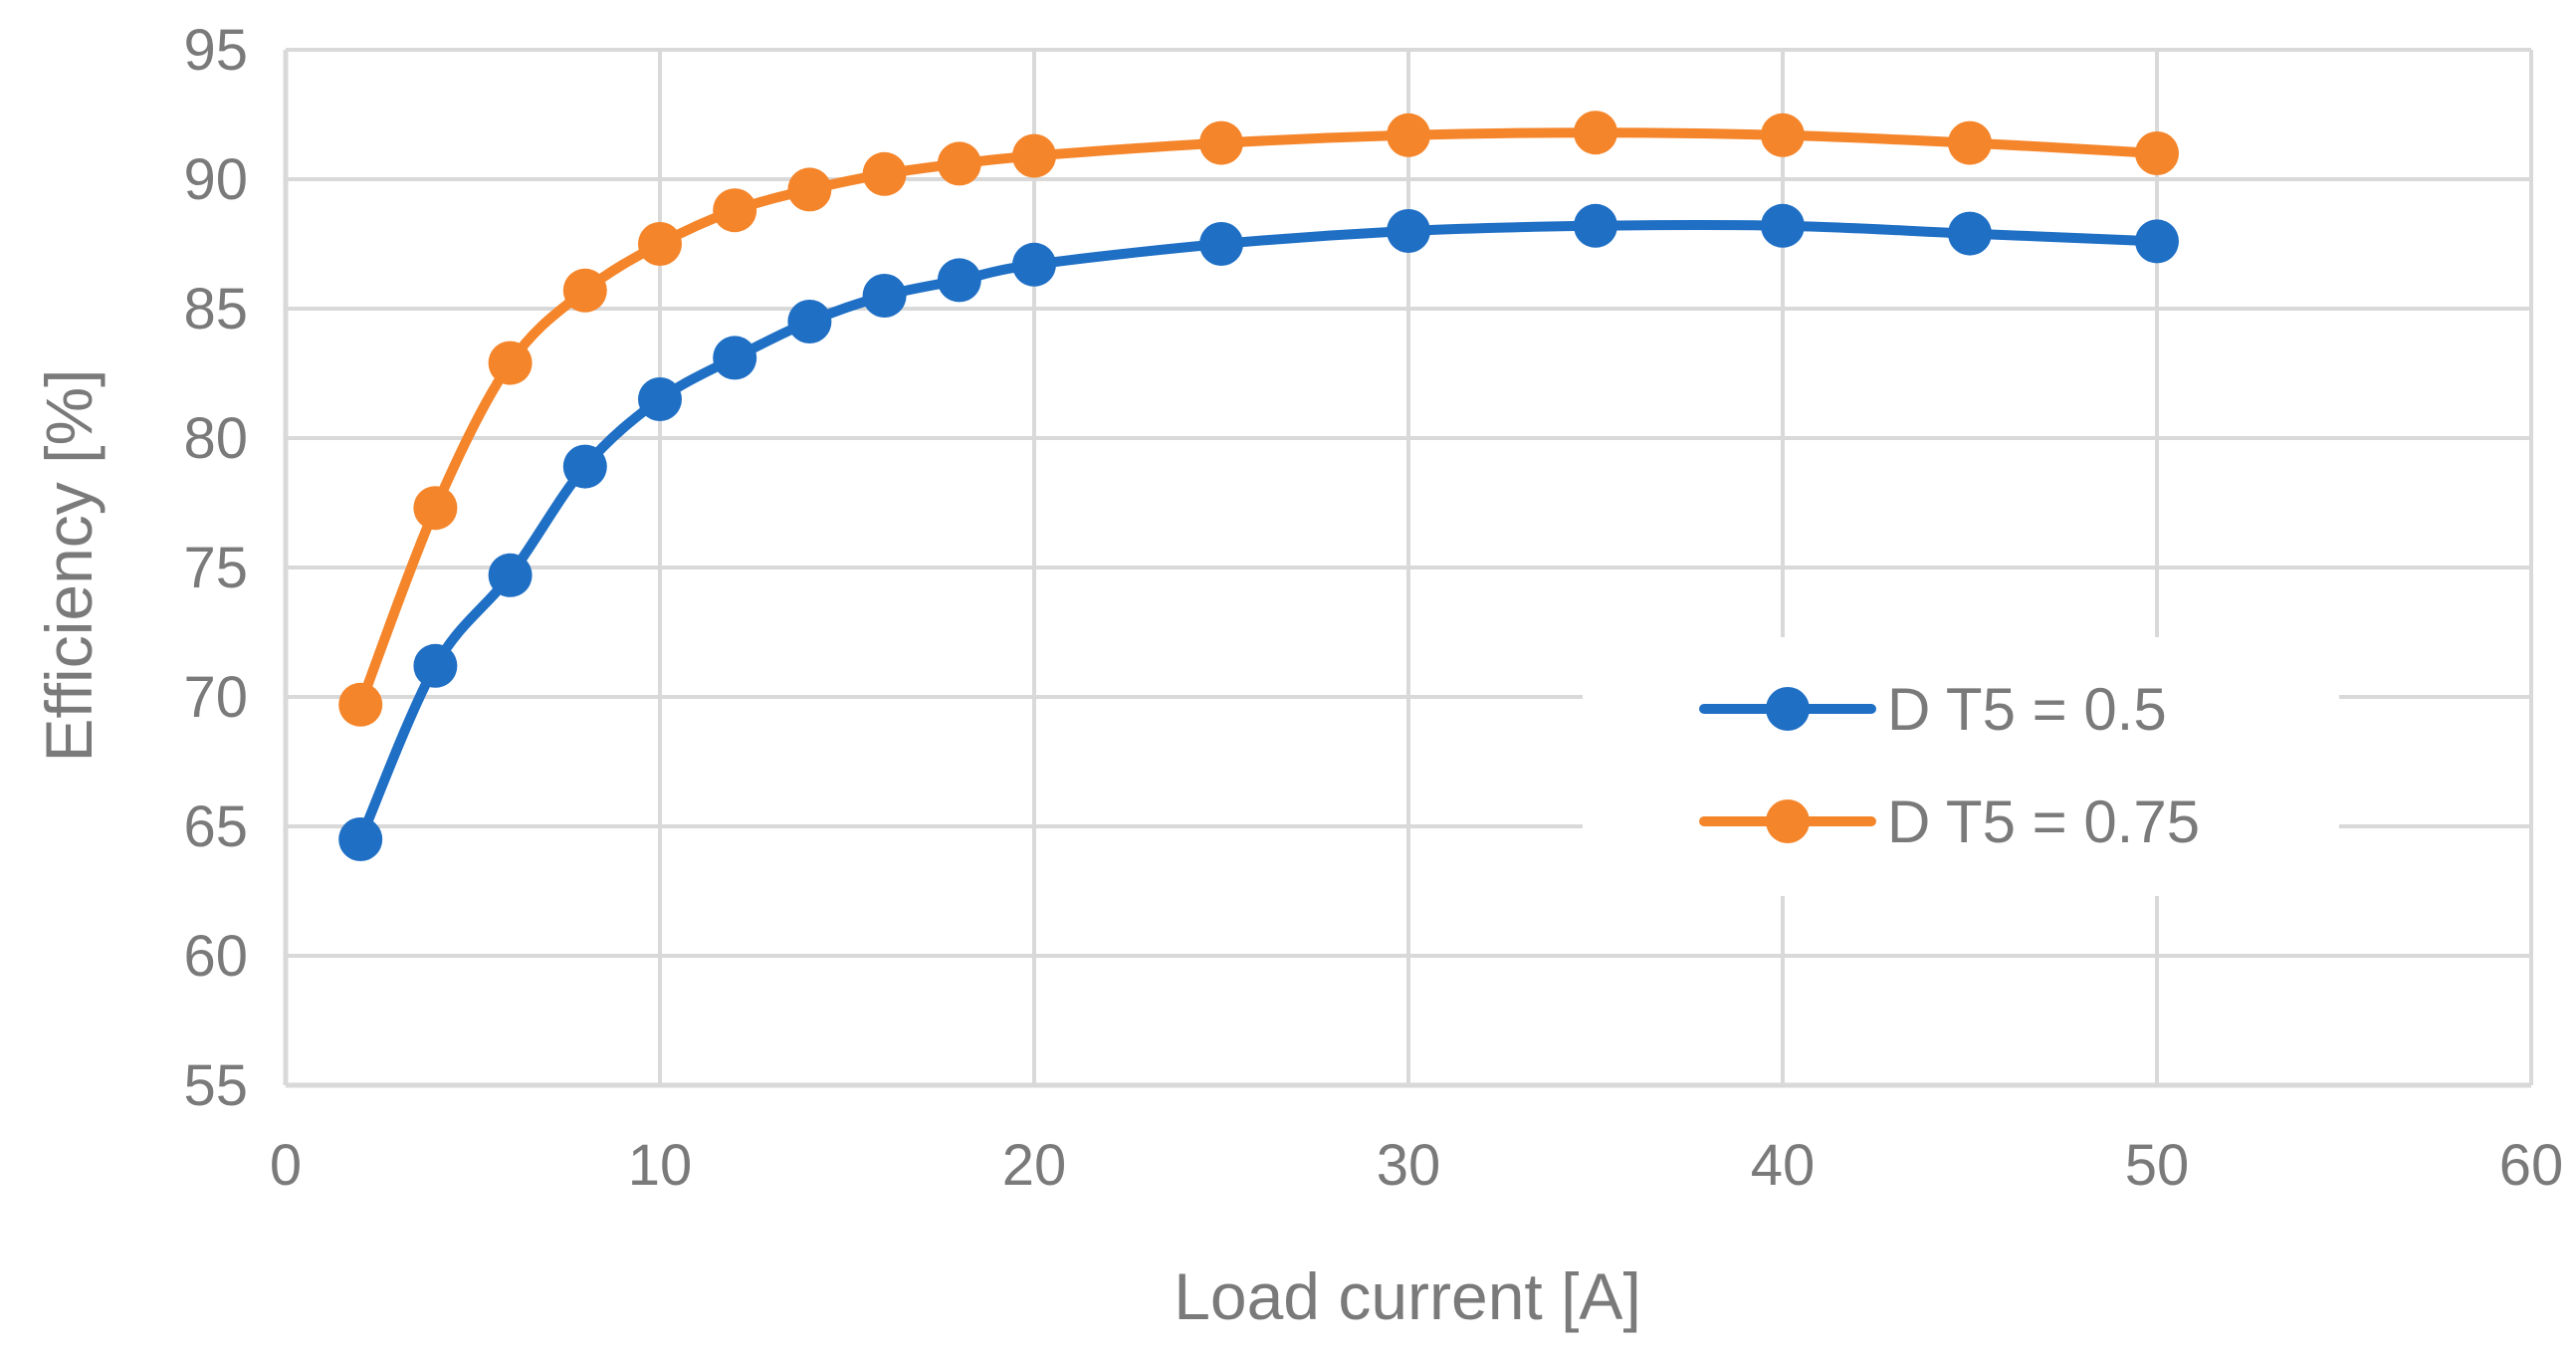 This screenshot has height=1361, width=2576. I want to click on legend-entry: D T5 = 0.5, so click(1933, 709).